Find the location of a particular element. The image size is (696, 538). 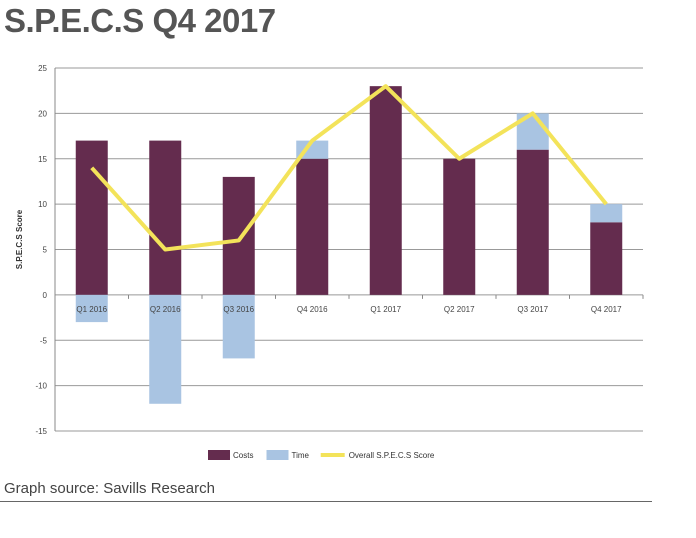

y-tick-label: 15 is located at coordinates (42, 159).